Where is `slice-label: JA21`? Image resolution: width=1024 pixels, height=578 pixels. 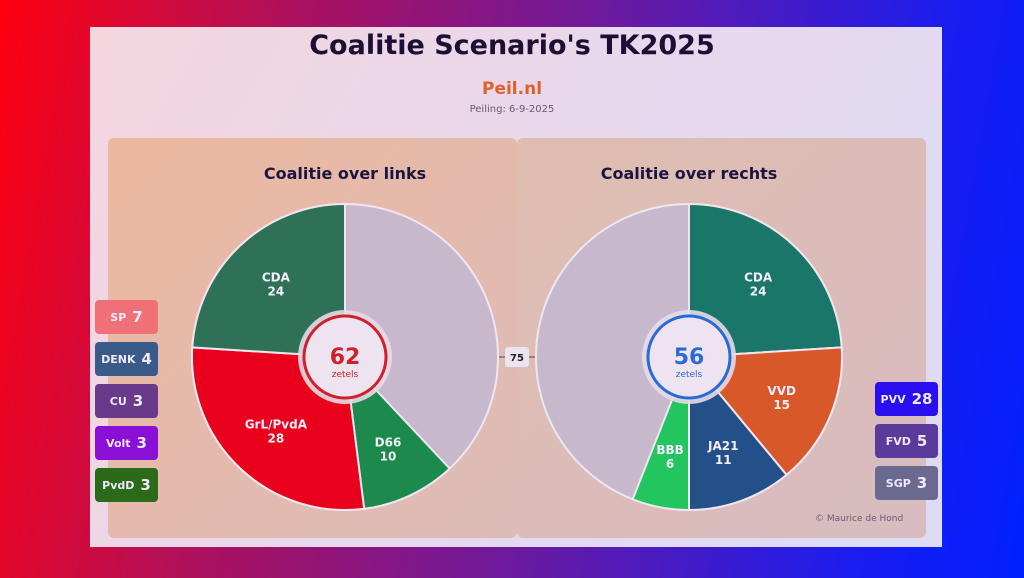 slice-label: JA21 is located at coordinates (722, 446).